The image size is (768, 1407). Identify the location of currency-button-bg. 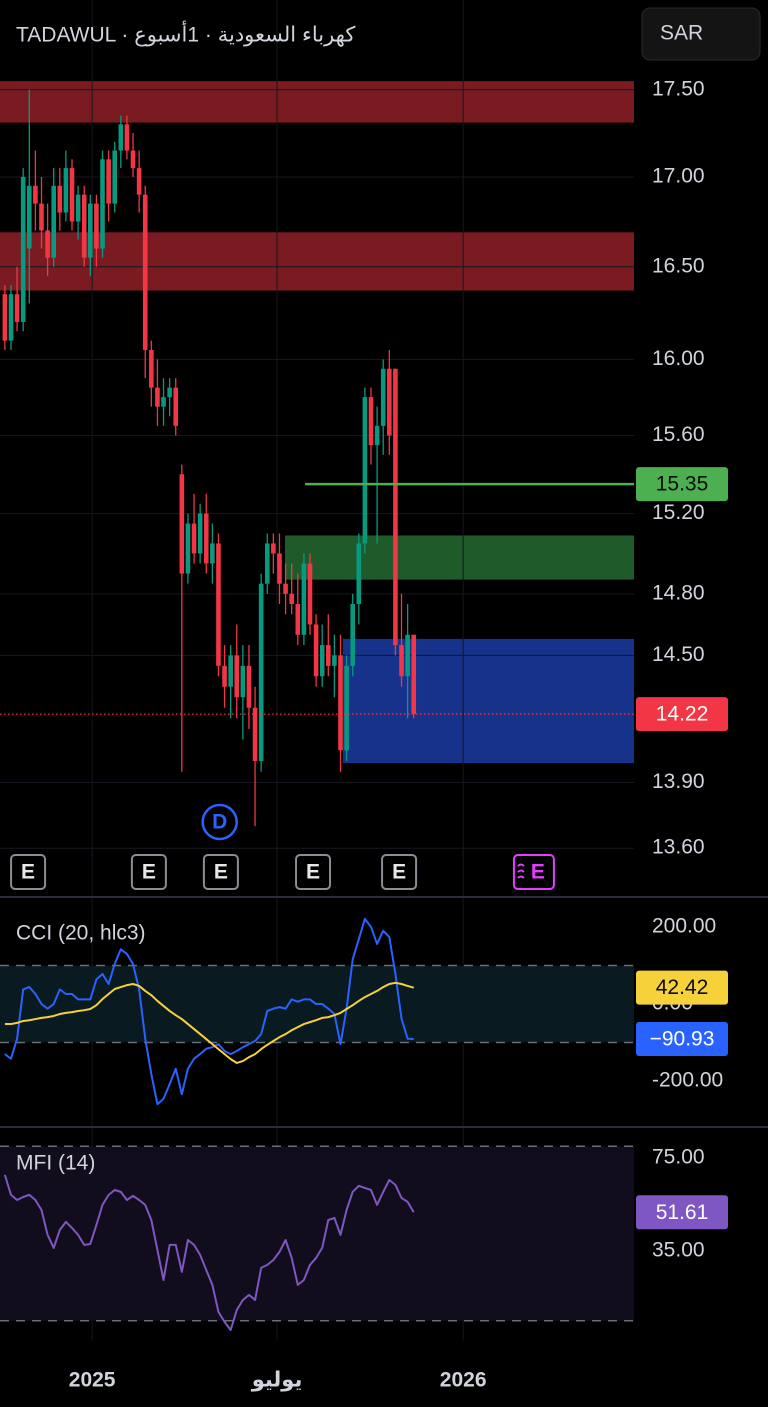
(701, 34).